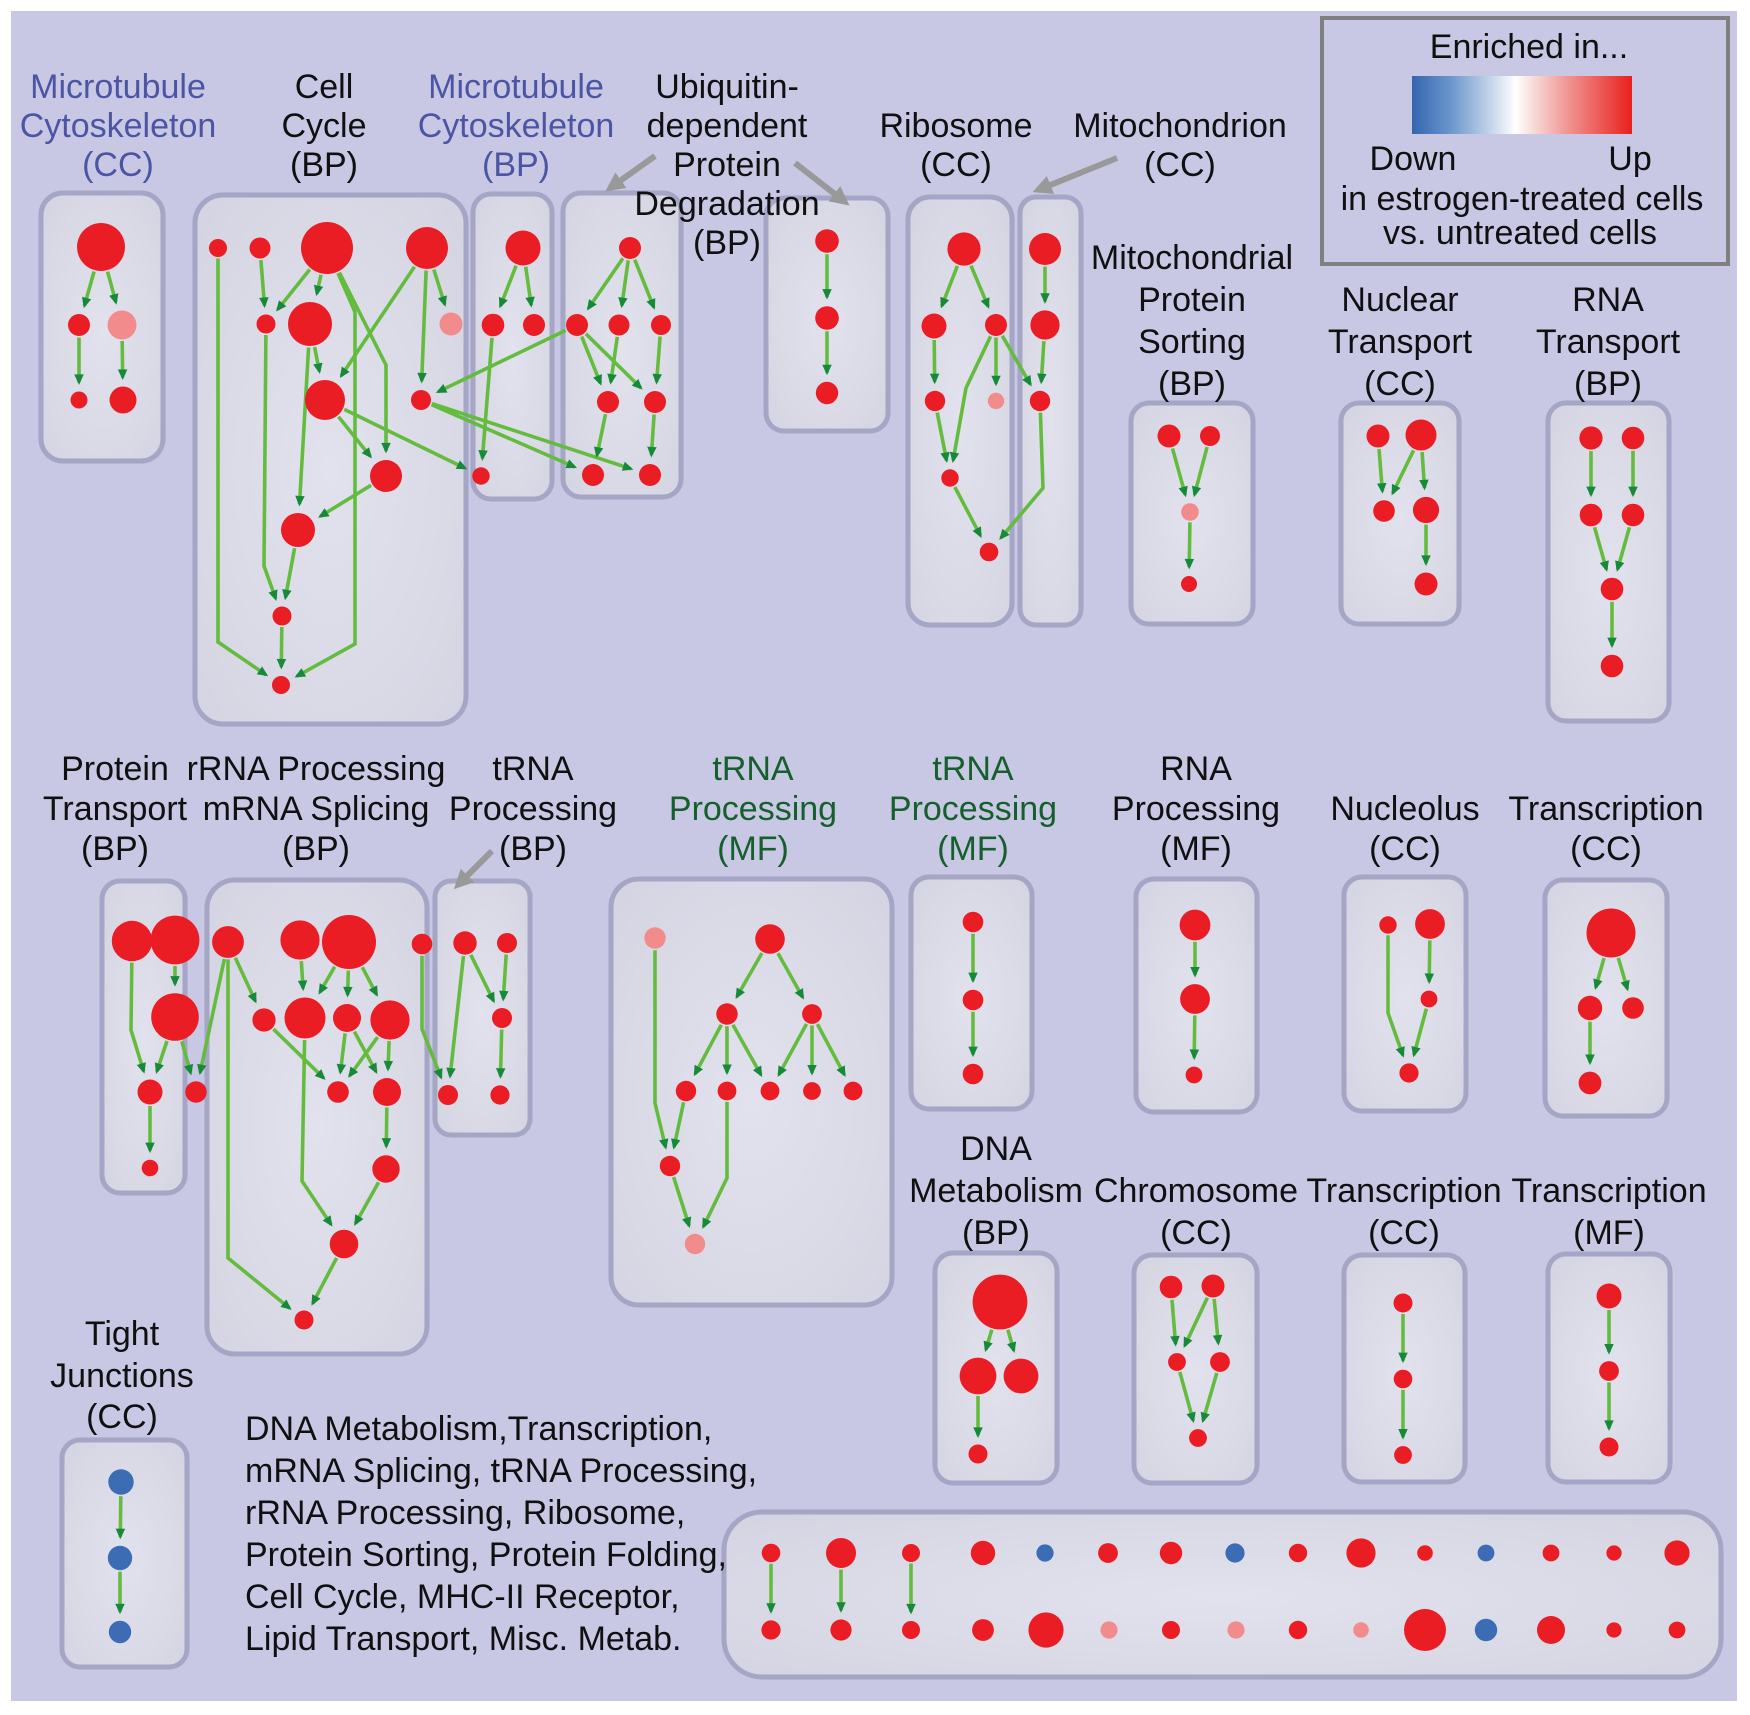 The width and height of the screenshot is (1750, 1715). I want to click on svg-text: mRNA Splicing, so click(316, 809).